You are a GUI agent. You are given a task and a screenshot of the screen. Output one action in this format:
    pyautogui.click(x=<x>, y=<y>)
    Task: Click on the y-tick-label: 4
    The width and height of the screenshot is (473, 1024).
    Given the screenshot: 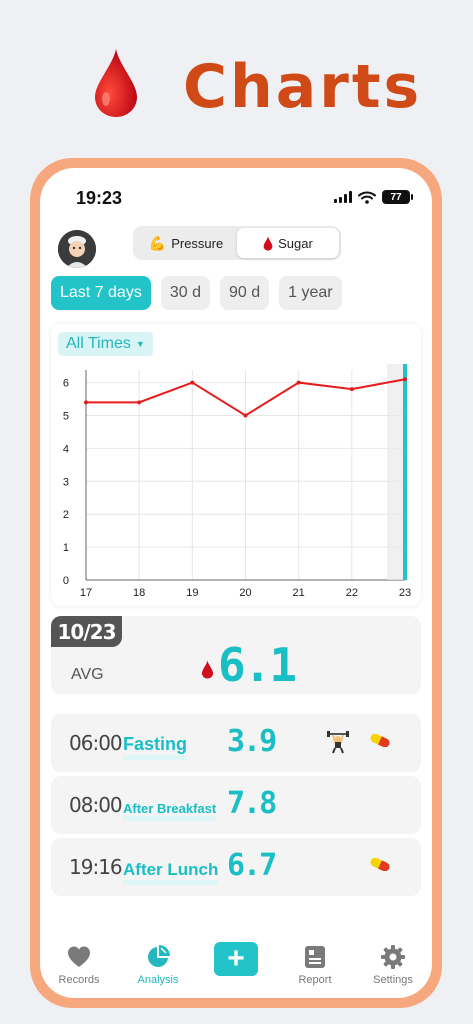 What is the action you would take?
    pyautogui.click(x=66, y=449)
    